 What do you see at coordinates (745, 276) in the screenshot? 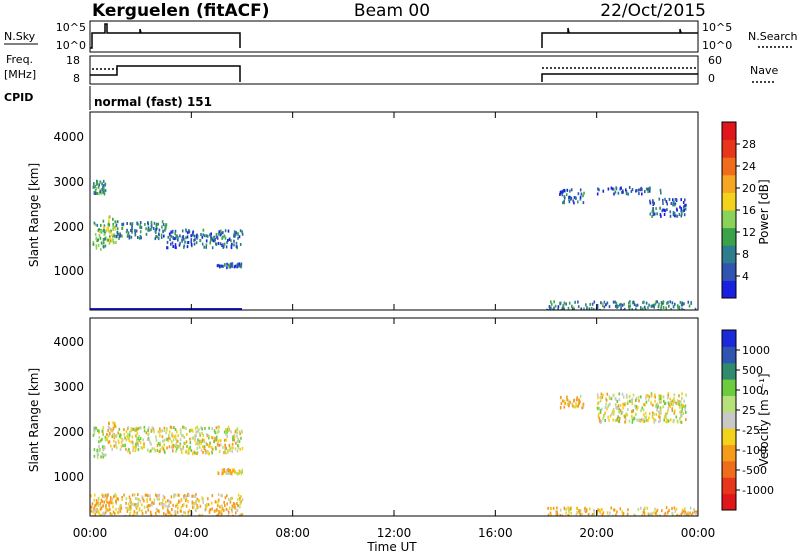
I see `colorbar-tick-label: 4` at bounding box center [745, 276].